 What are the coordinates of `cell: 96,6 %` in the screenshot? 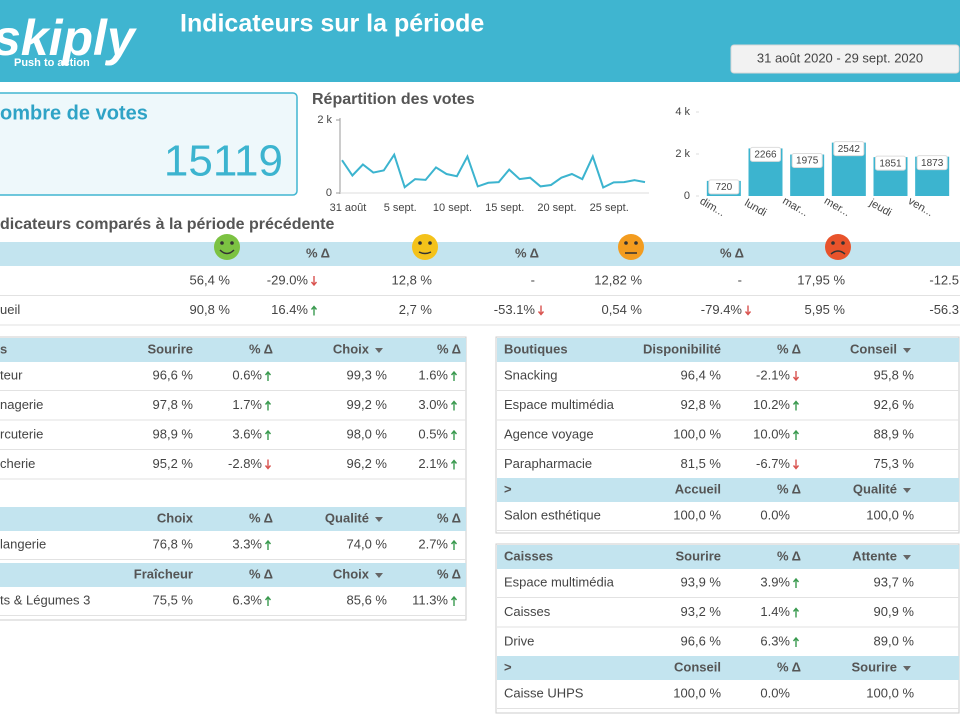 It's located at (701, 640).